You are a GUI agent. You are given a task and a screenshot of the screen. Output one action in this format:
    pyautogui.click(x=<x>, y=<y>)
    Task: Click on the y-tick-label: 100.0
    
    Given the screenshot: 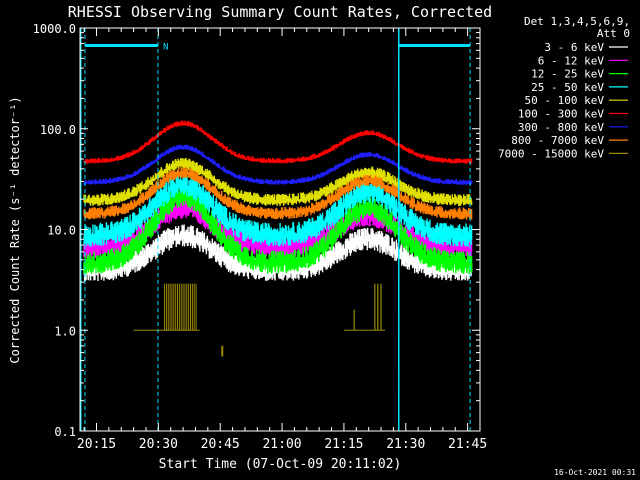 What is the action you would take?
    pyautogui.click(x=58, y=130)
    